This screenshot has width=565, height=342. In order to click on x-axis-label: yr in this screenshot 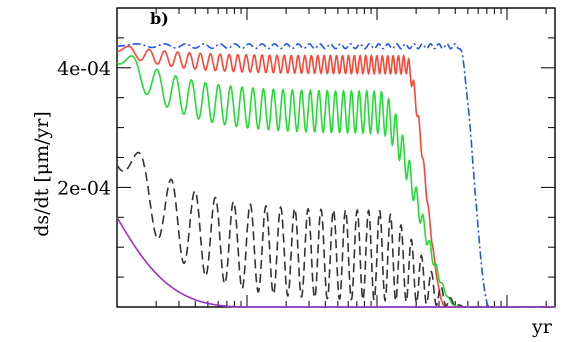, I will do `click(542, 327)`.